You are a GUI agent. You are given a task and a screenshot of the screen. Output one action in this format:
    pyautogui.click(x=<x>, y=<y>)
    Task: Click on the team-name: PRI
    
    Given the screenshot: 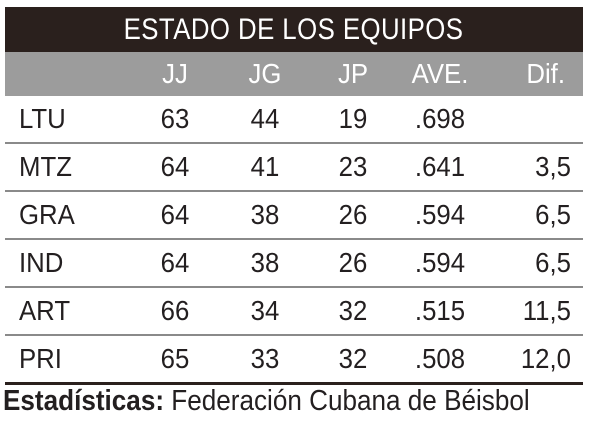 What is the action you would take?
    pyautogui.click(x=40, y=358)
    